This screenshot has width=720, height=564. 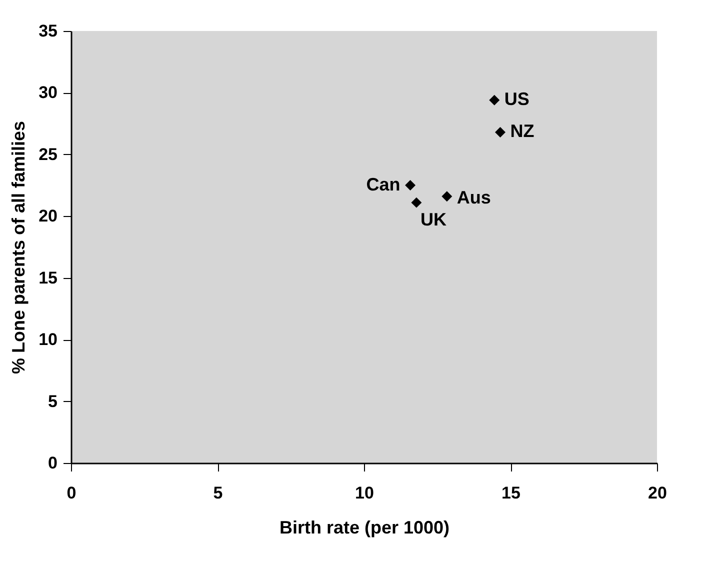 I want to click on y-tick-label: 20, so click(x=48, y=216).